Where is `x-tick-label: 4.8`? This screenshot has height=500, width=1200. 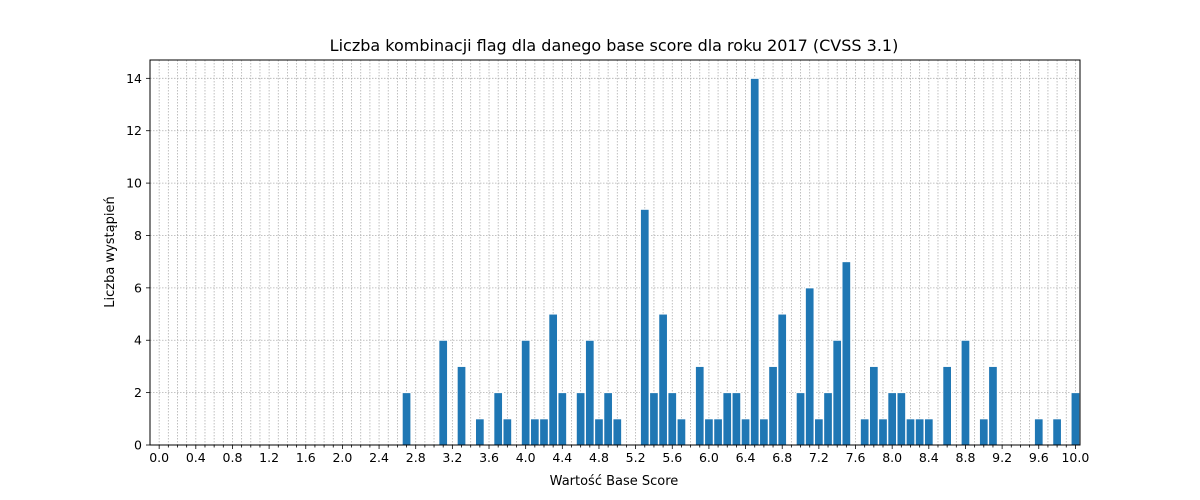
x-tick-label: 4.8 is located at coordinates (599, 457).